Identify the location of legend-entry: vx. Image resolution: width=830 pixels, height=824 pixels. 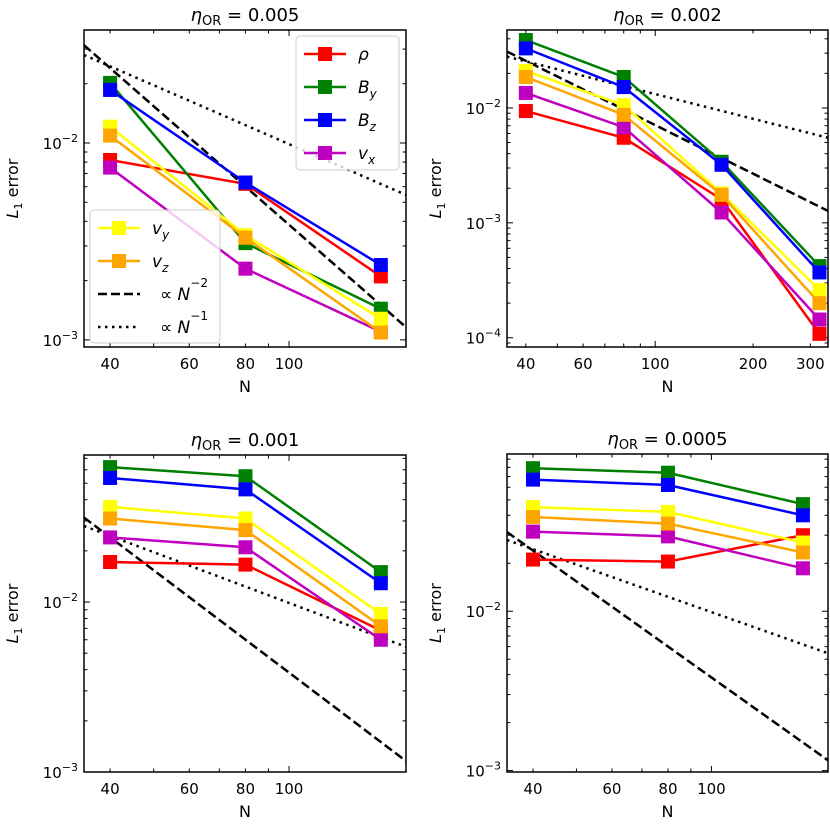
(340, 155).